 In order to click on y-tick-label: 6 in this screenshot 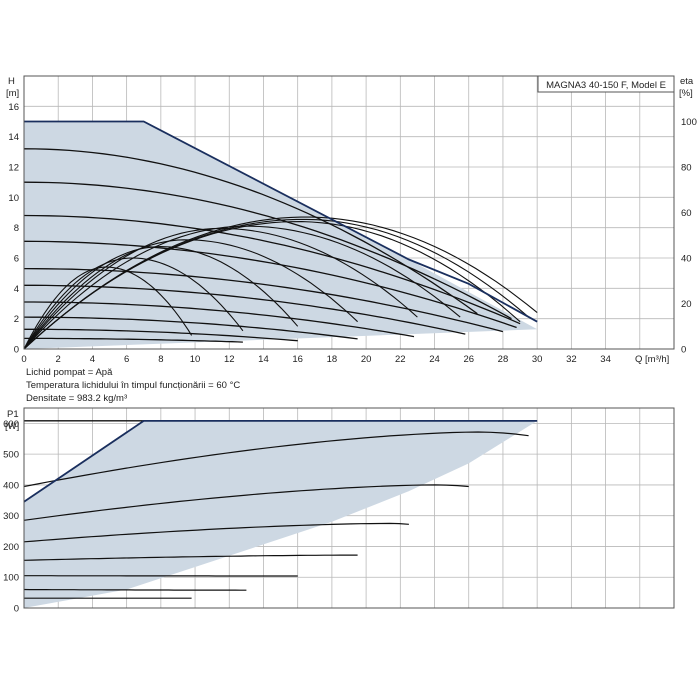, I will do `click(16, 259)`.